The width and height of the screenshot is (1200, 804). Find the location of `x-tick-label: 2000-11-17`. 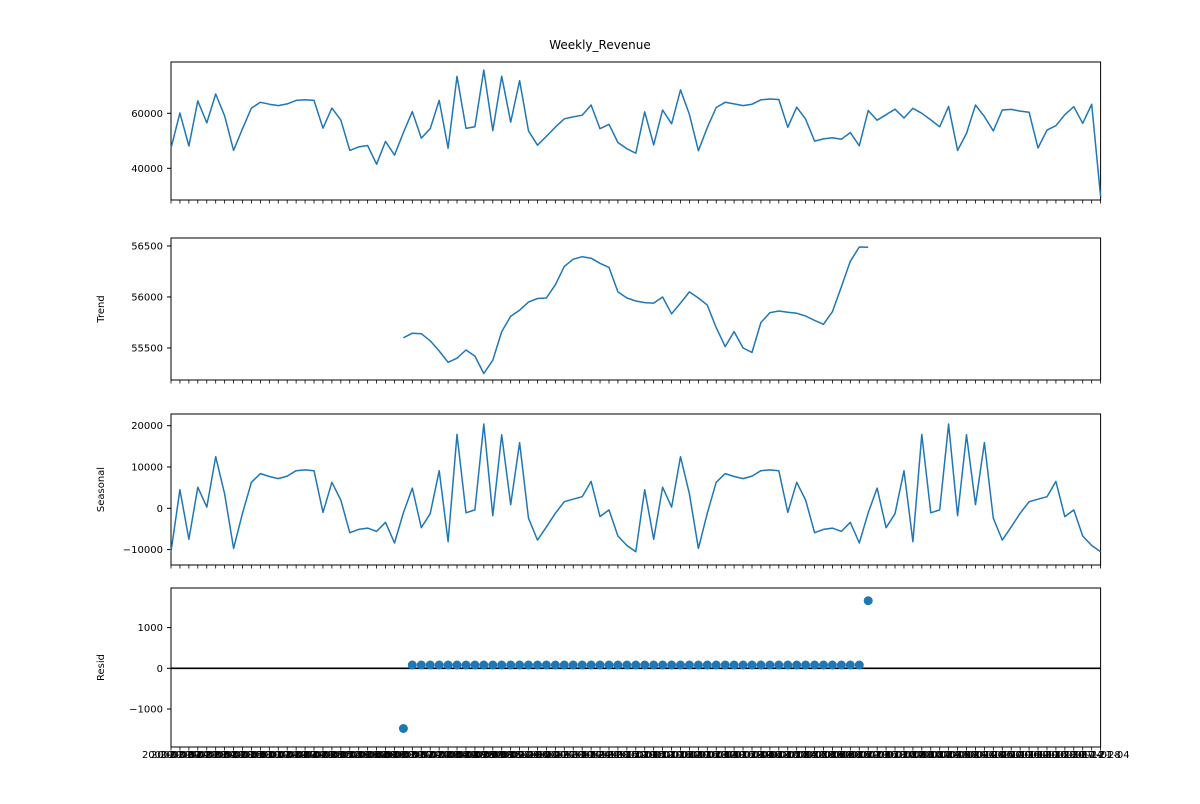

x-tick-label: 2000-11-17 is located at coordinates (573, 755).